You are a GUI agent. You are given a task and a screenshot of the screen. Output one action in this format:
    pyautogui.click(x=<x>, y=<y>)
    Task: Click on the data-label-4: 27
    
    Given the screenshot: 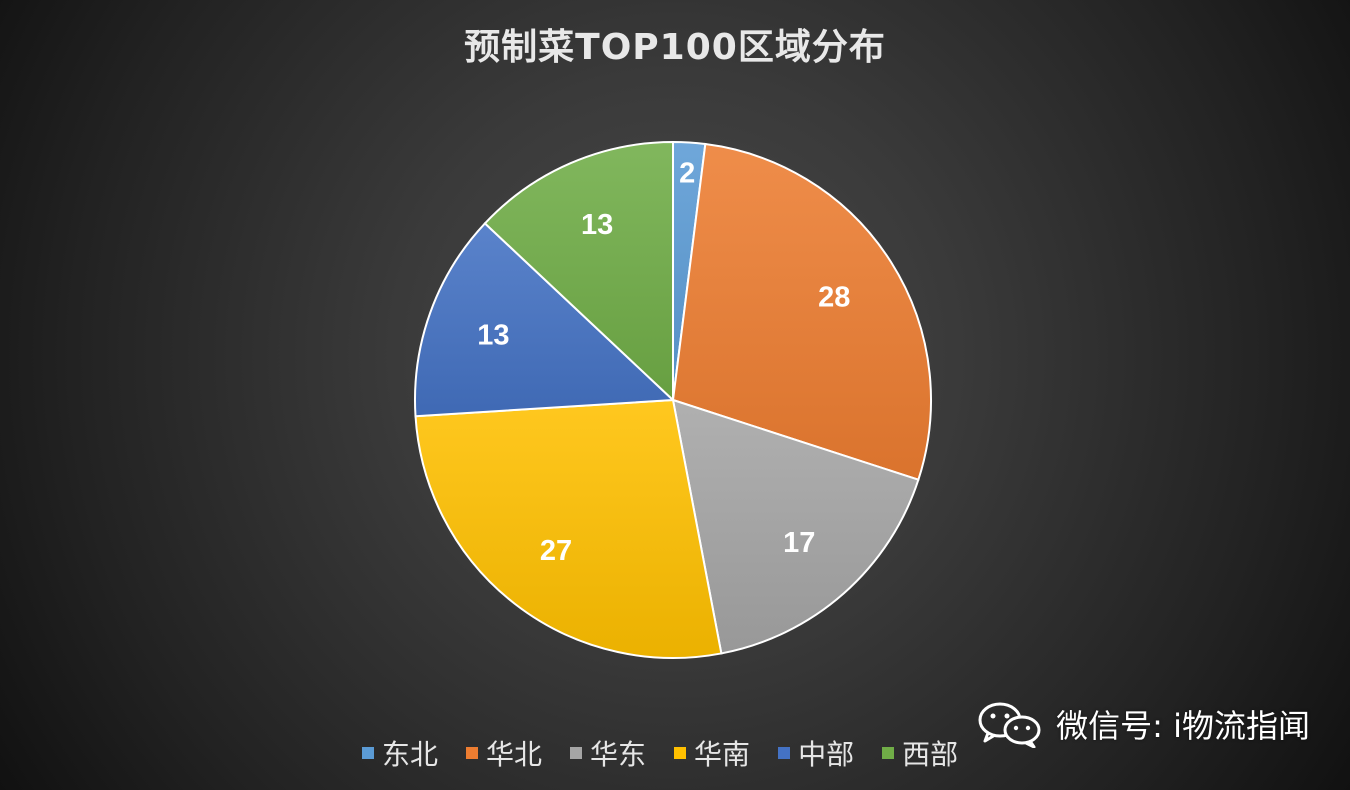 What is the action you would take?
    pyautogui.click(x=556, y=551)
    